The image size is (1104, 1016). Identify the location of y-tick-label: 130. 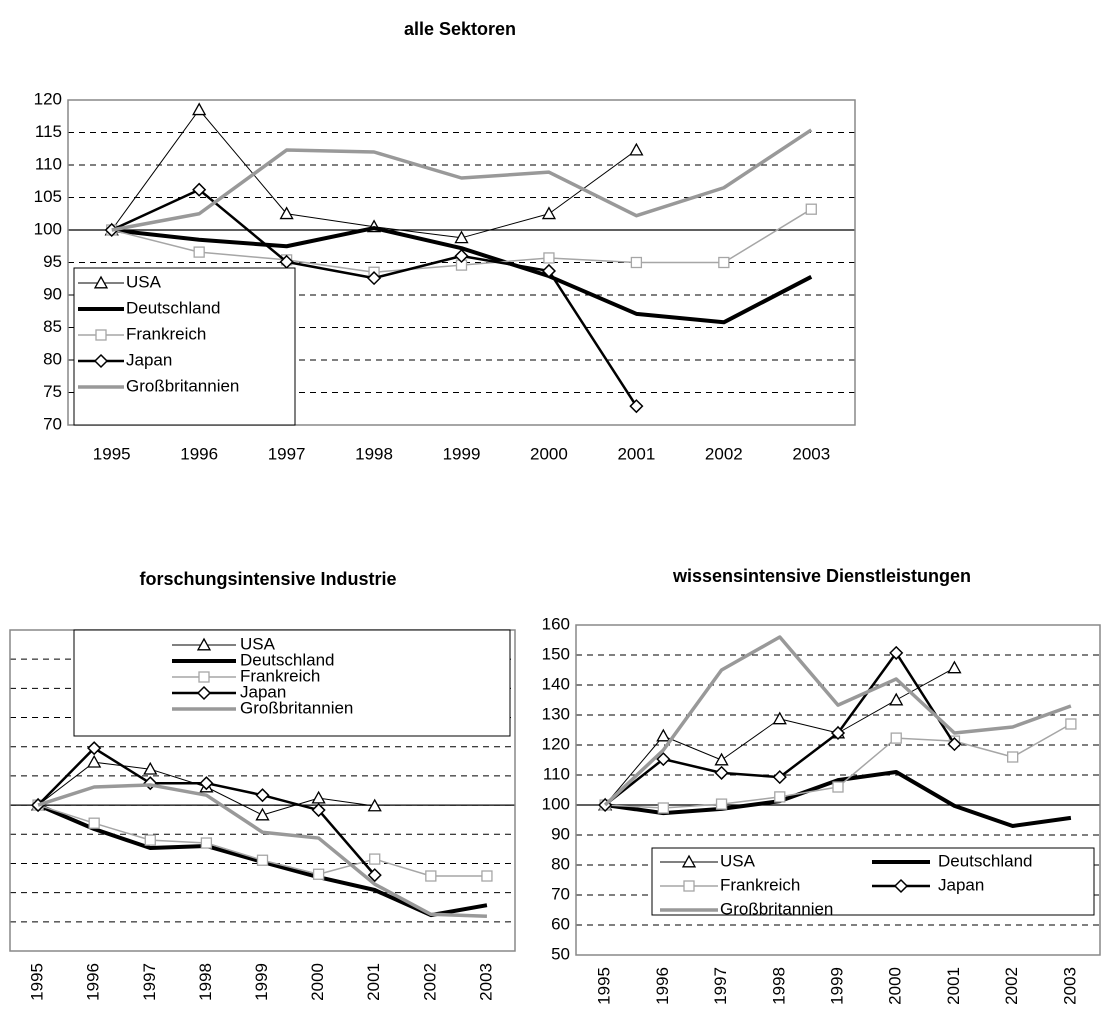
(556, 713).